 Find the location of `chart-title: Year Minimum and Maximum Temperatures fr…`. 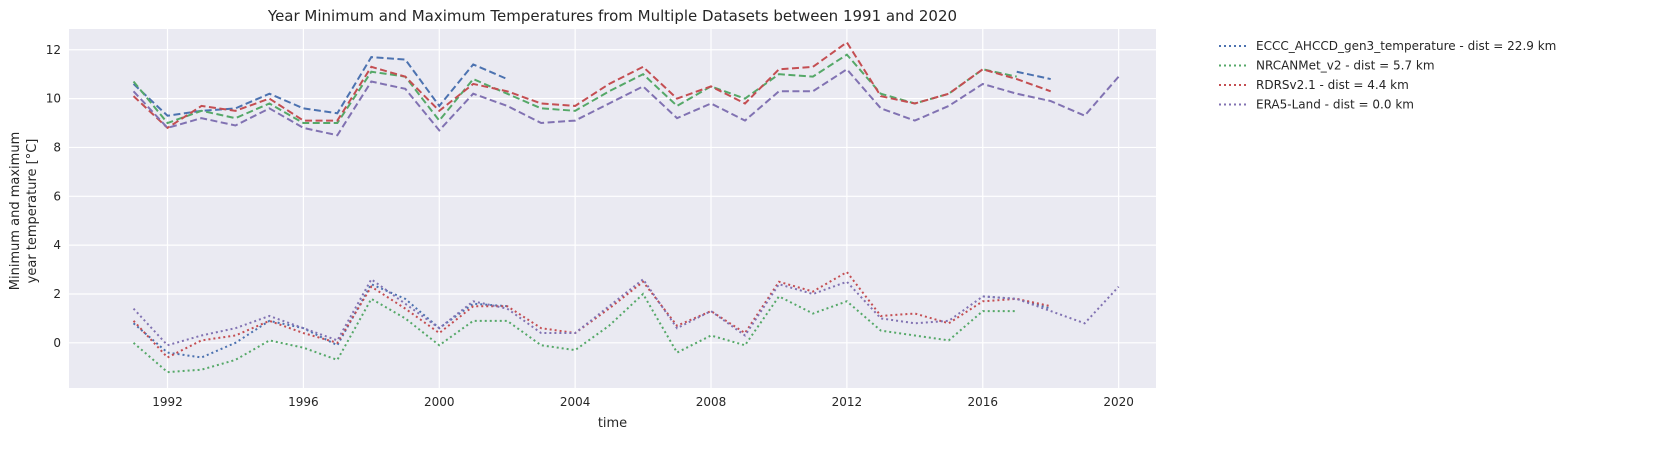

chart-title: Year Minimum and Maximum Temperatures fr… is located at coordinates (612, 16).